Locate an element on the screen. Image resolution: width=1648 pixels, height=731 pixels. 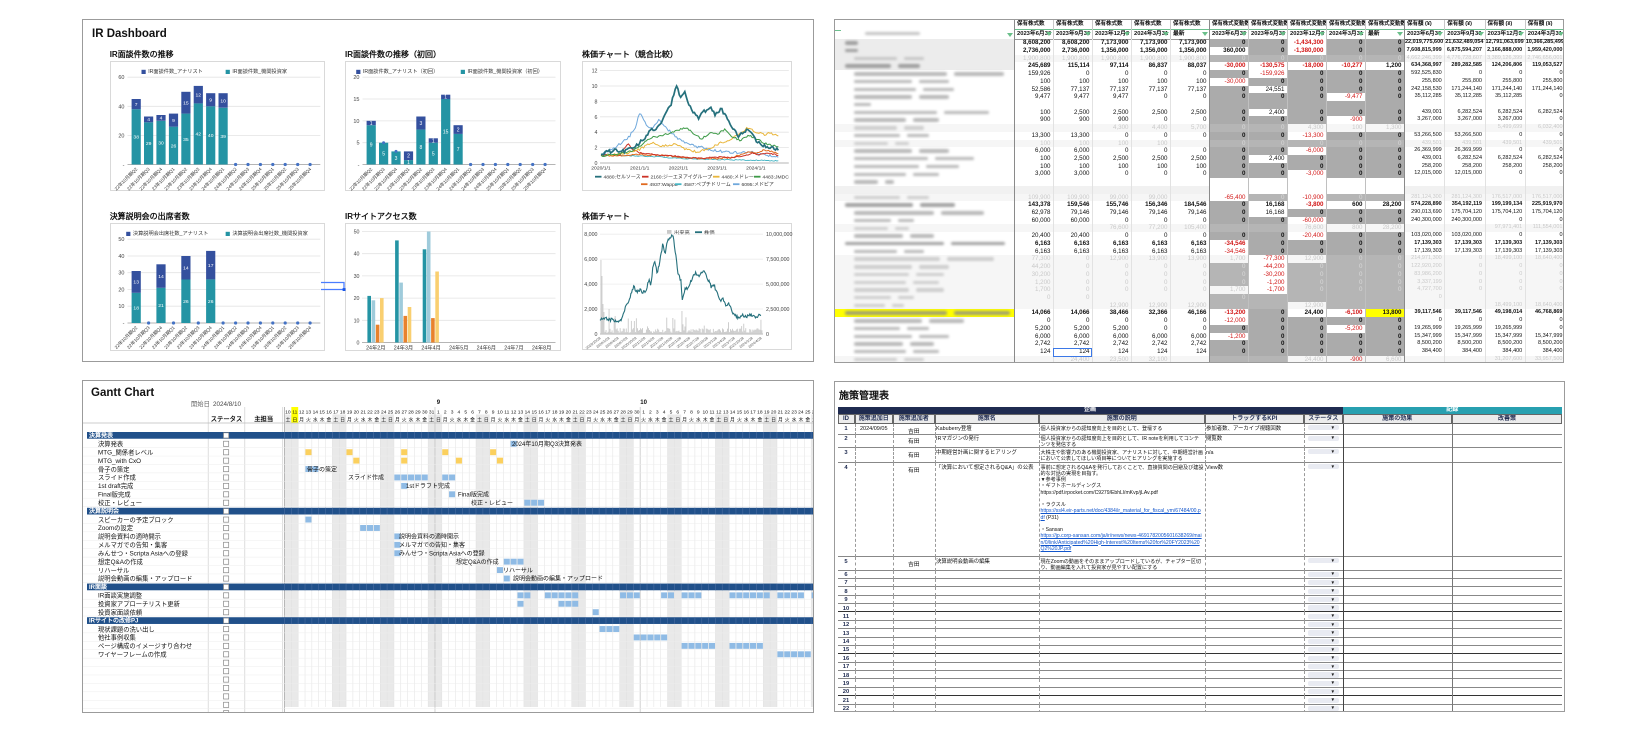
svg-text: 投資家面談依頼 is located at coordinates (120, 611).